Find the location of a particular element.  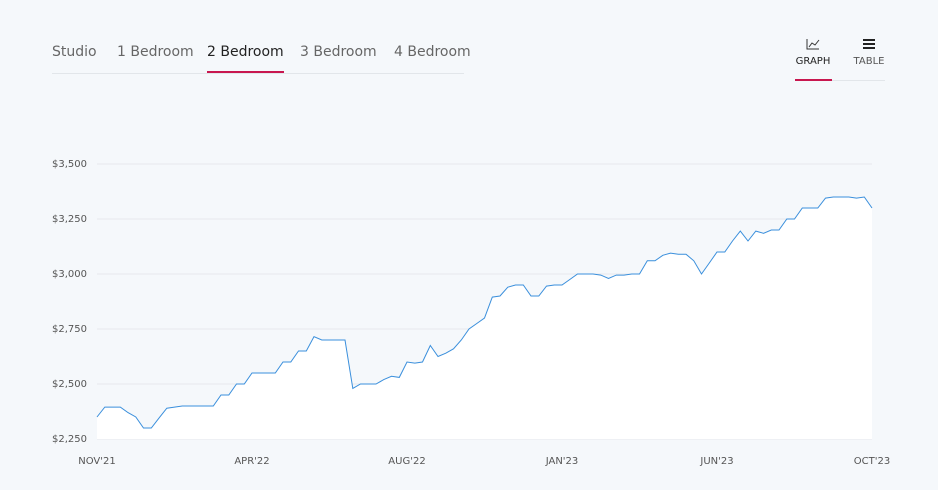

y-tick-label: $2,500 is located at coordinates (69, 384).